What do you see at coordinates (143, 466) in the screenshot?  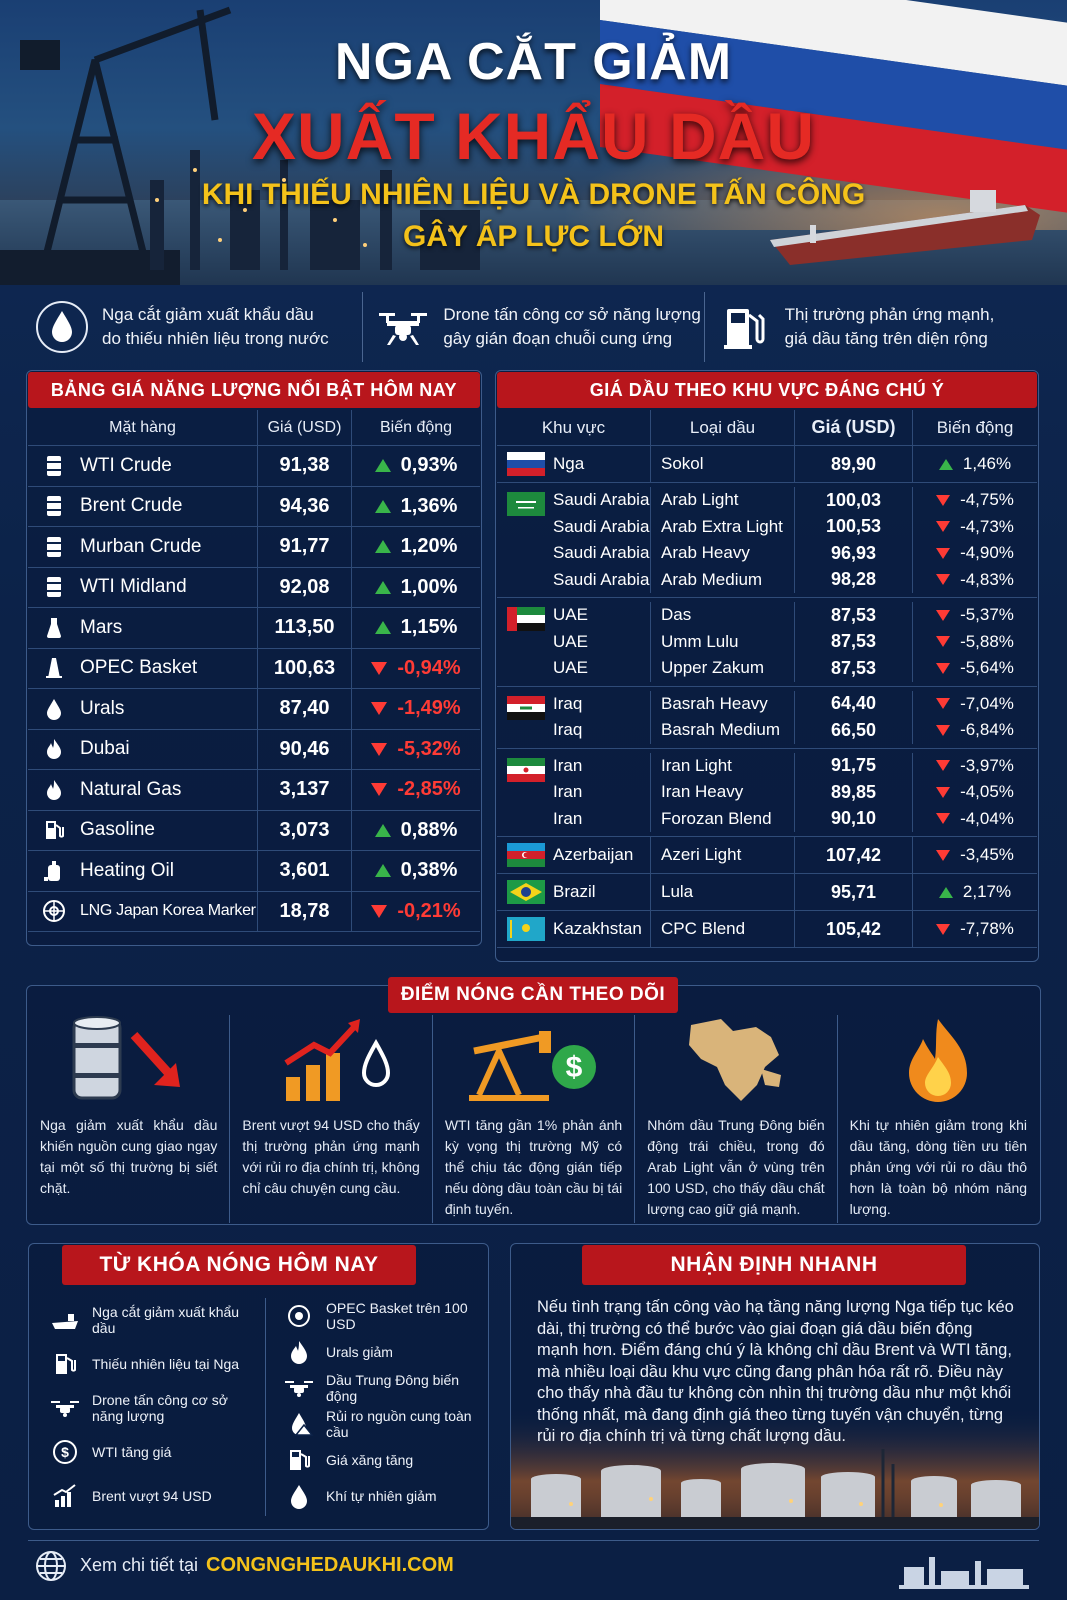 I see `commodity-cell: WTI Crude` at bounding box center [143, 466].